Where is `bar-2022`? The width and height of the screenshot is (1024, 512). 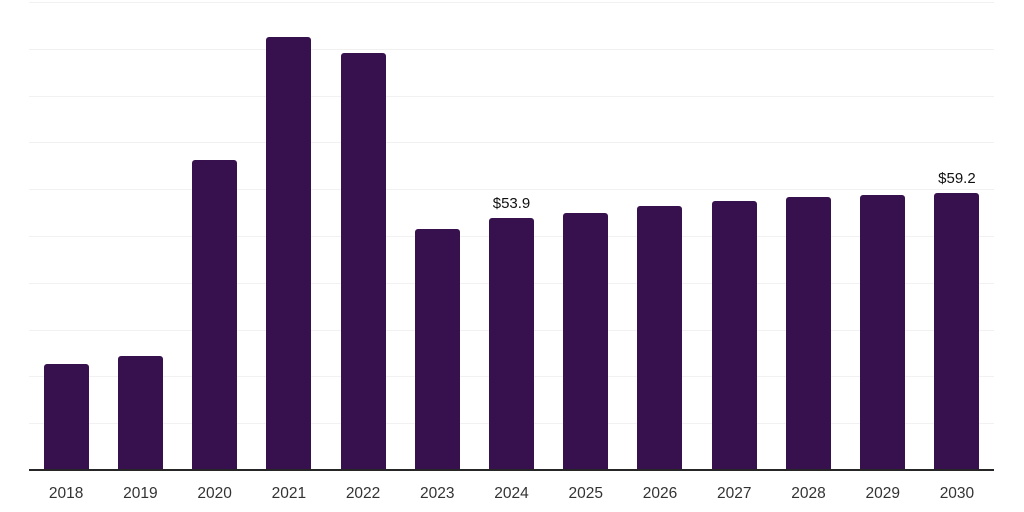
bar-2022 is located at coordinates (363, 261).